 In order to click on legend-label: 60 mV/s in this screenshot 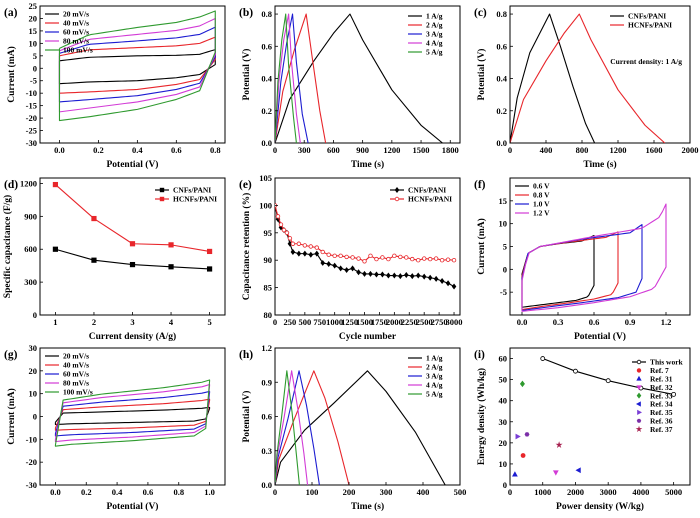, I will do `click(76, 374)`.